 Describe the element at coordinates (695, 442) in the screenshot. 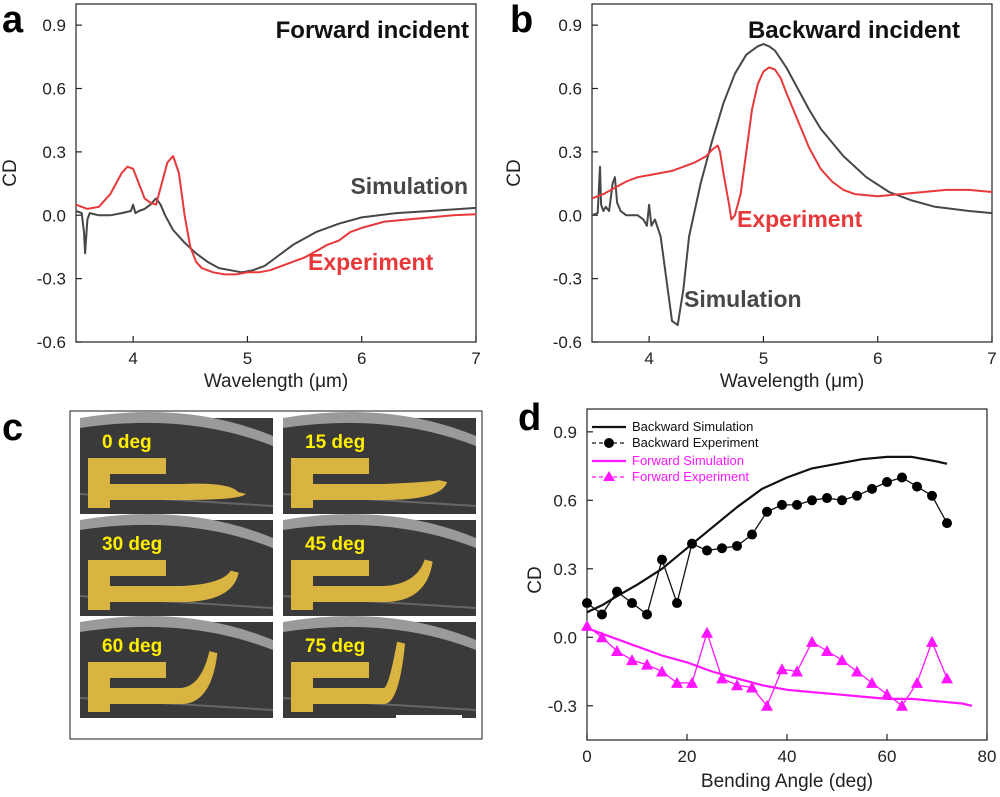

I see `legend-label-backward-experiment: Backward Experiment` at that location.